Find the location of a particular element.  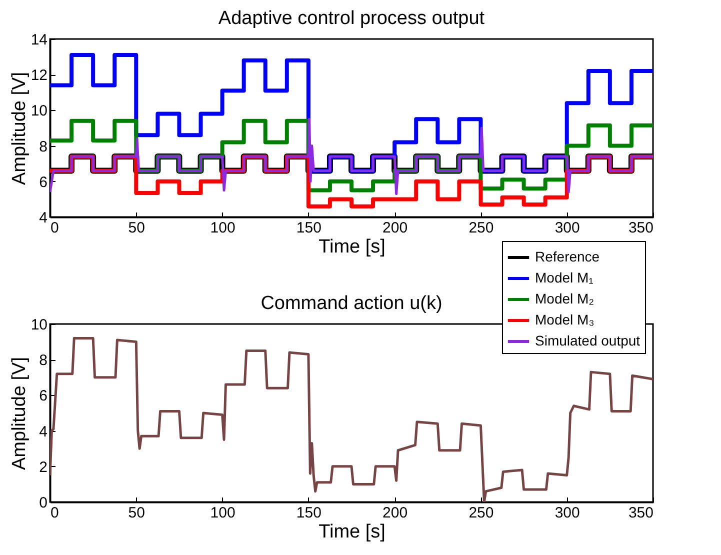

legend-label: Model M₃ is located at coordinates (564, 320).